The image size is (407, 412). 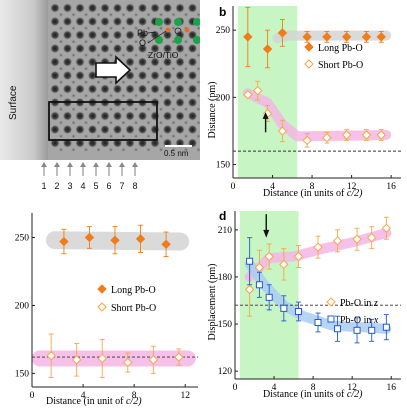 I want to click on x-tick-label: 16, so click(x=391, y=187).